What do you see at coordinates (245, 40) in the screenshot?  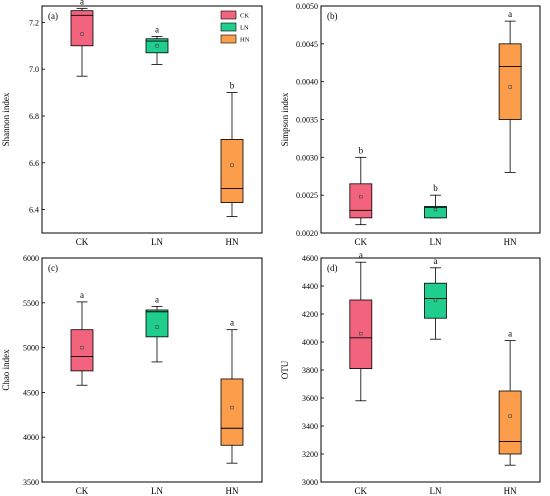 I see `legend-entry: HN` at bounding box center [245, 40].